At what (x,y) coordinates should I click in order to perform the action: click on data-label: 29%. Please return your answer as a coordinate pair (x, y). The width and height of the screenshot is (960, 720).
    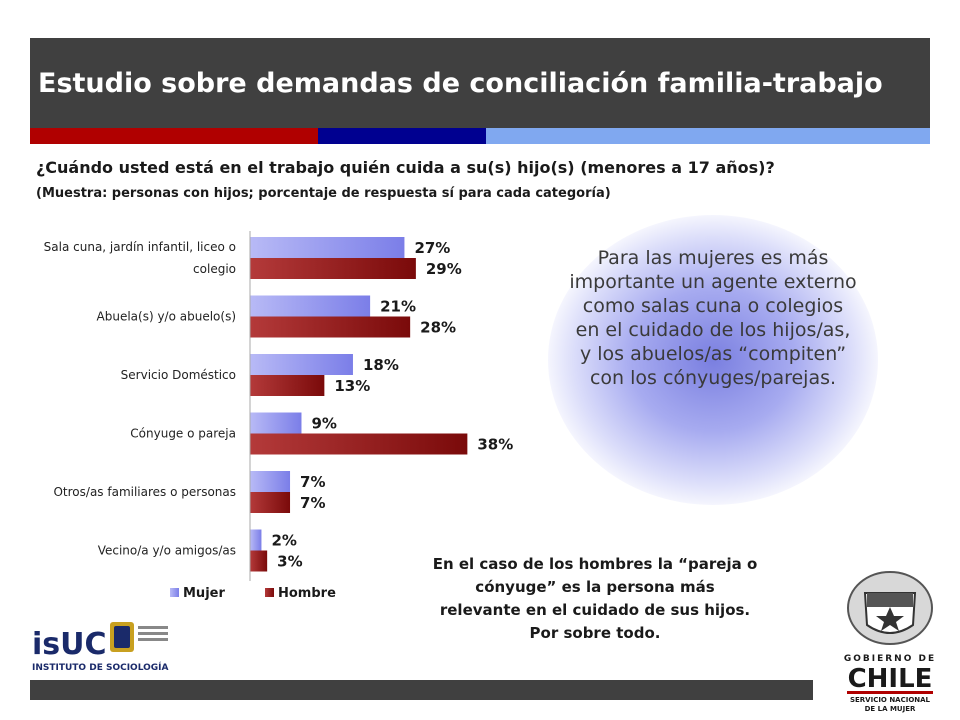
    Looking at the image, I should click on (444, 269).